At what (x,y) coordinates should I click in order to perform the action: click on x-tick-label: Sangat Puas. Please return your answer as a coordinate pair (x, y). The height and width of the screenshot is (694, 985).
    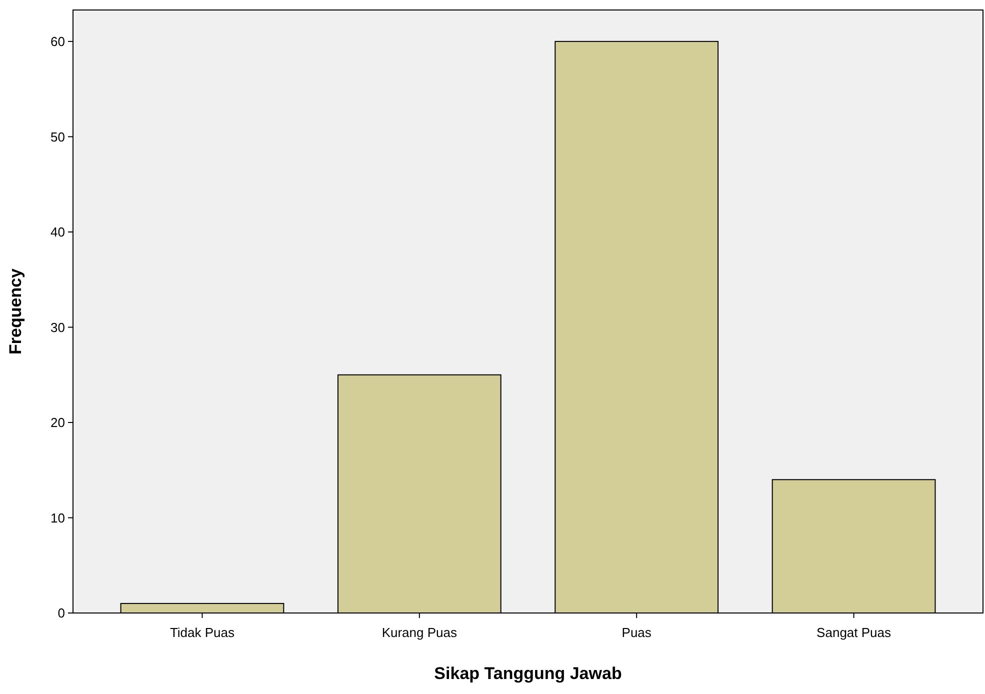
    Looking at the image, I should click on (854, 632).